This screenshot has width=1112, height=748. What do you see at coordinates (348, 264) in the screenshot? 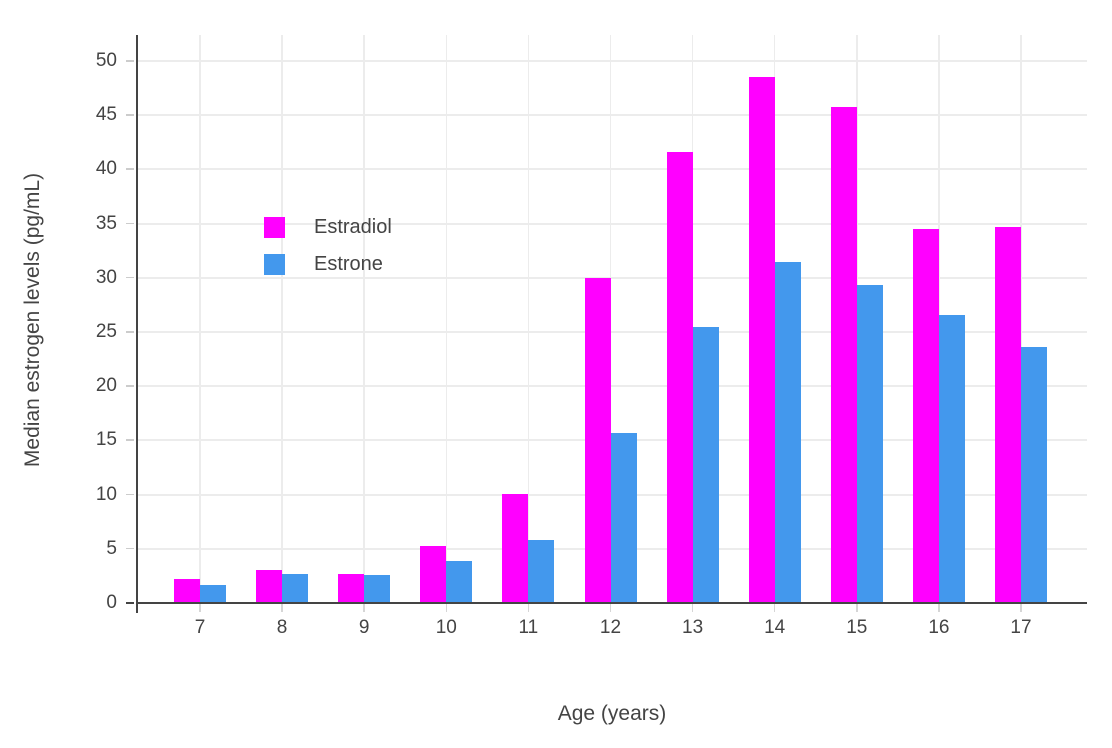
I see `legend-label-estrone: Estrone` at bounding box center [348, 264].